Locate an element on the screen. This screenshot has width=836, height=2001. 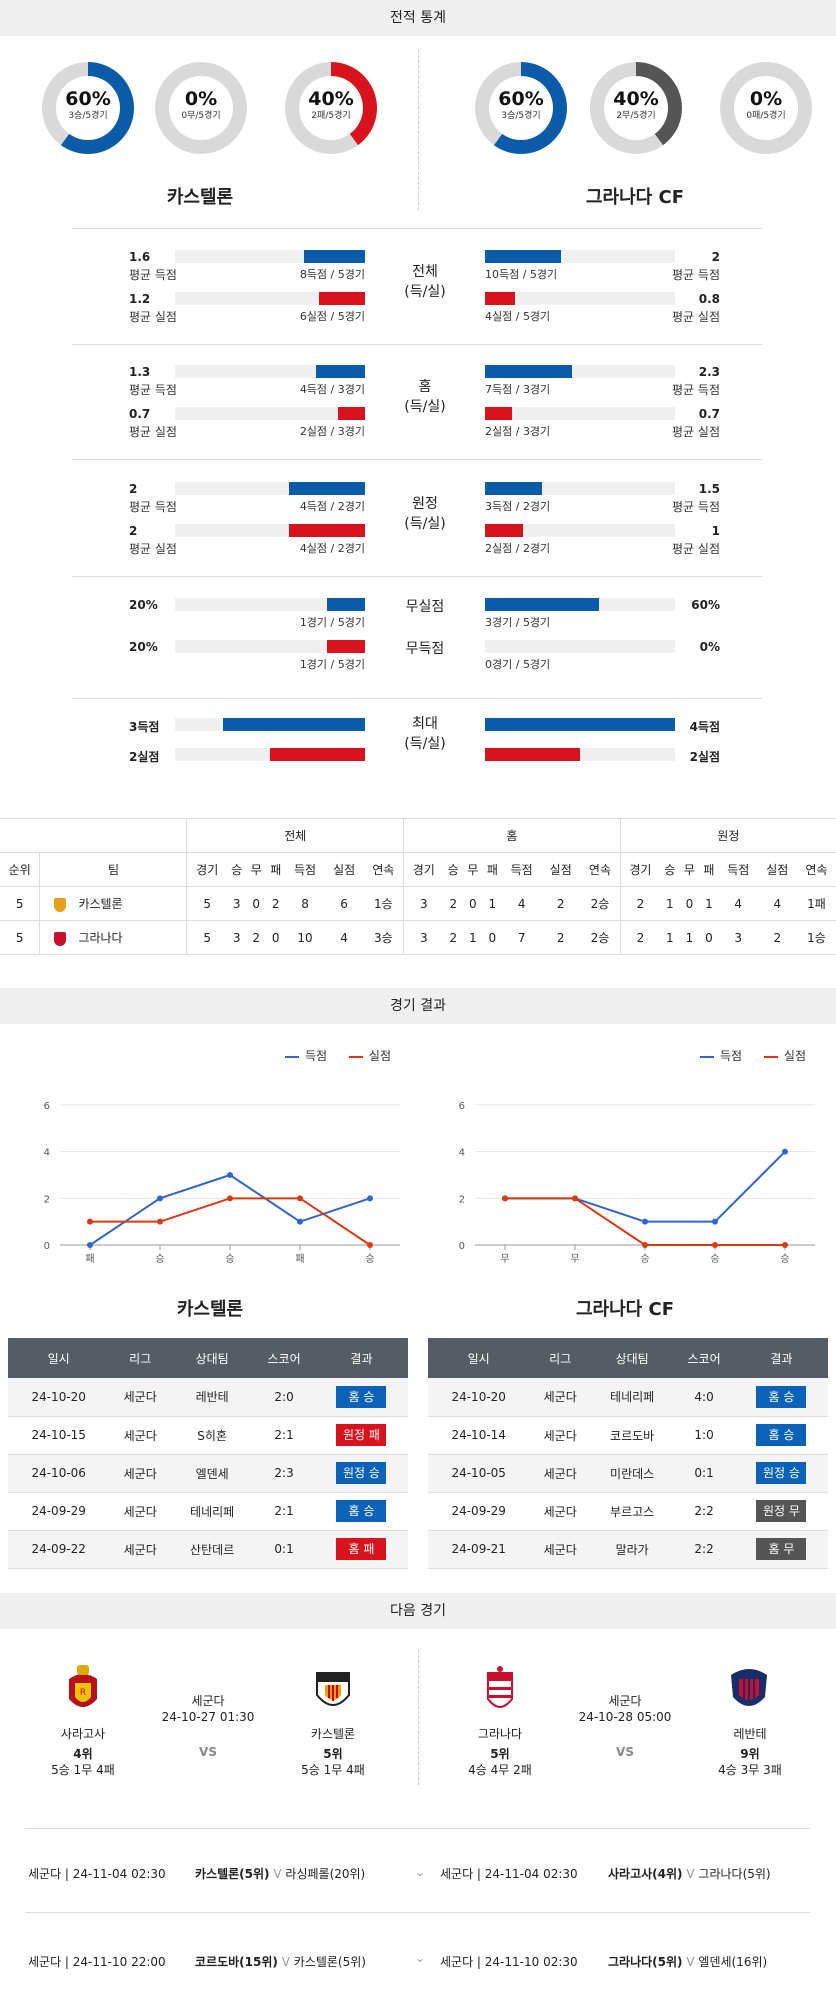
donut-caption: 0패/5경기 is located at coordinates (766, 116).